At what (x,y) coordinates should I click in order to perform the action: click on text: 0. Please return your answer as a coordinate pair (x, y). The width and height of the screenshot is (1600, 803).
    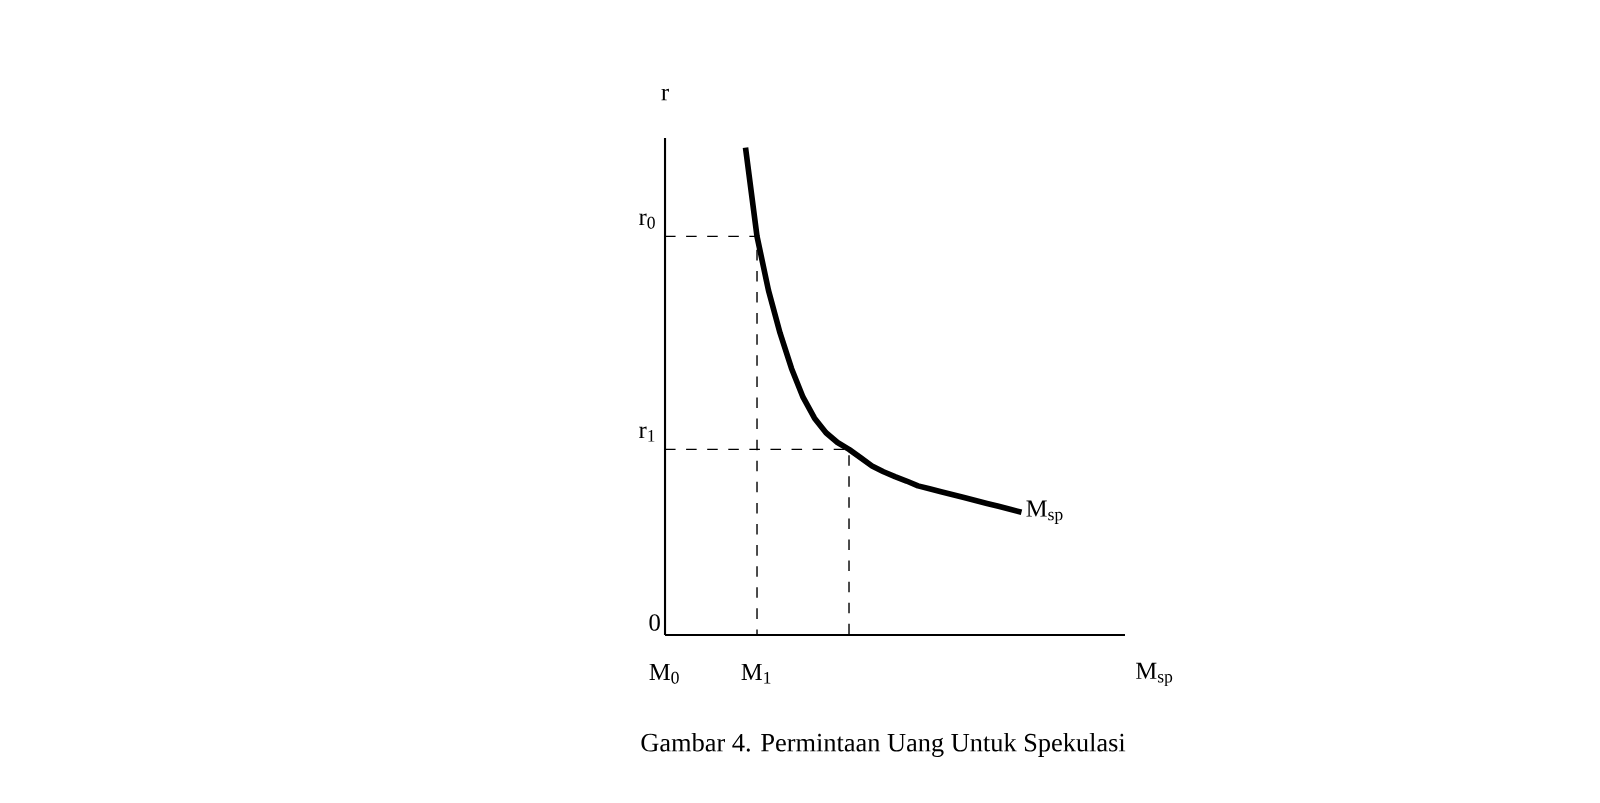
    Looking at the image, I should click on (654, 622).